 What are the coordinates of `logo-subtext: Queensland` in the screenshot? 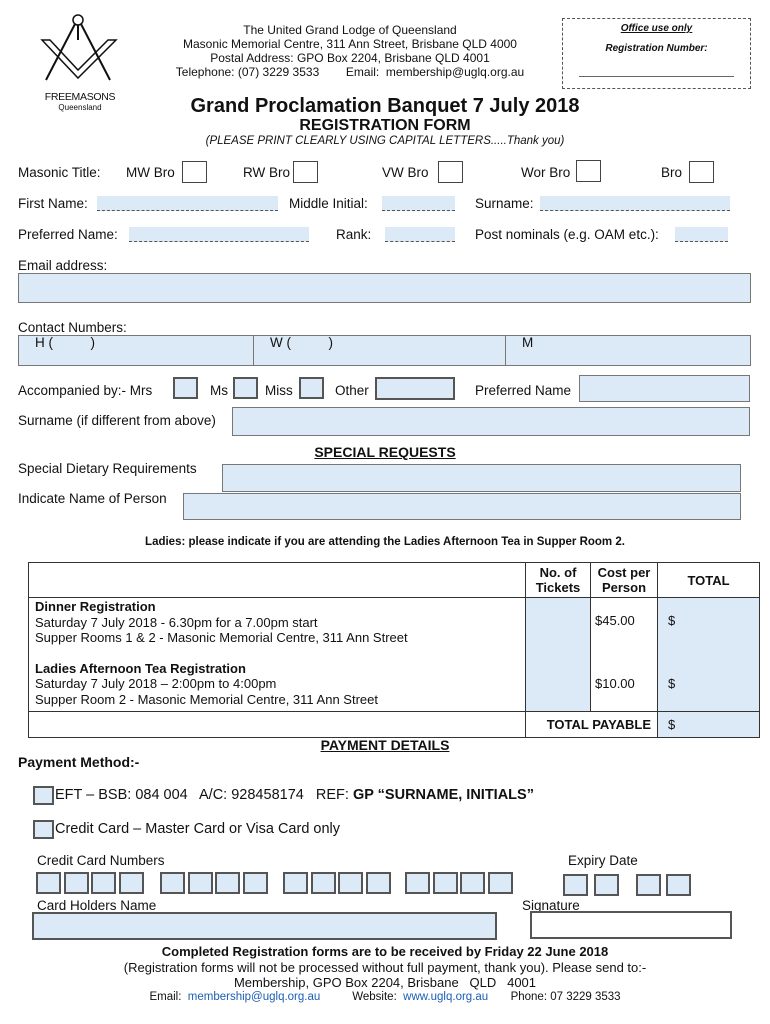 It's located at (80, 107).